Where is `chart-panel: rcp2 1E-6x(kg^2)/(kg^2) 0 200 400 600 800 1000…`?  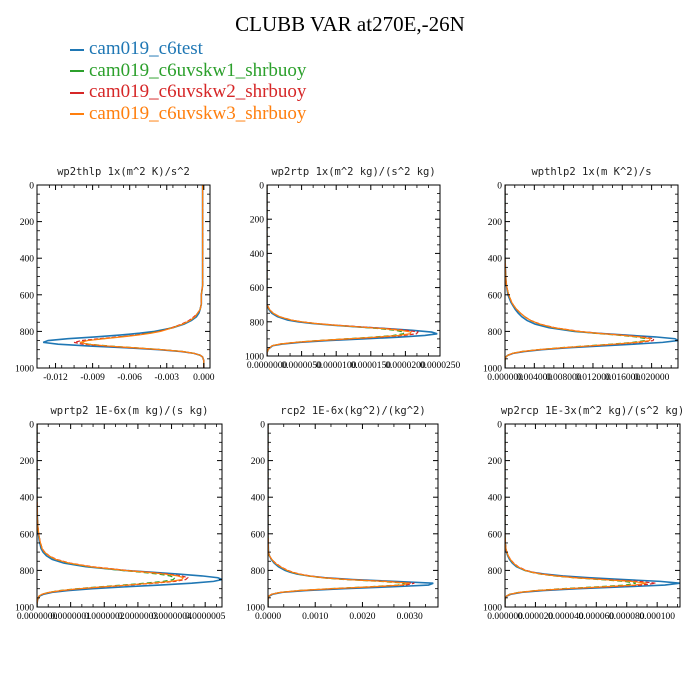 chart-panel: rcp2 1E-6x(kg^2)/(kg^2) 0 200 400 600 800 1000… is located at coordinates (342, 513).